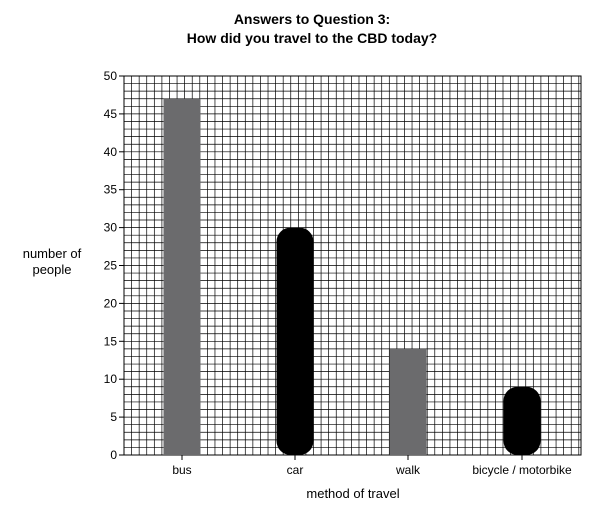 This screenshot has height=515, width=603. I want to click on y-tick-label: 45, so click(111, 114).